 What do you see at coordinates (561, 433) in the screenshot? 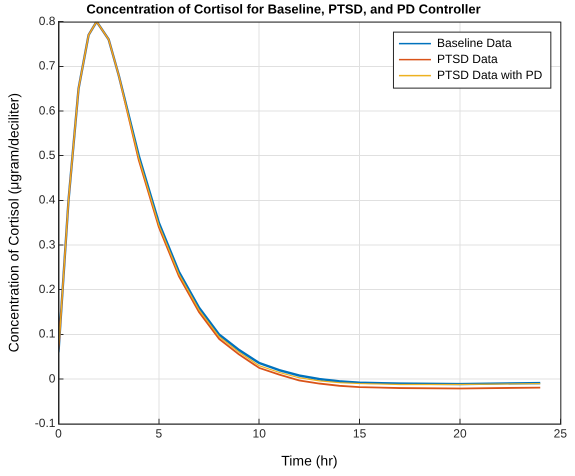
I see `x-tick-label: 25` at bounding box center [561, 433].